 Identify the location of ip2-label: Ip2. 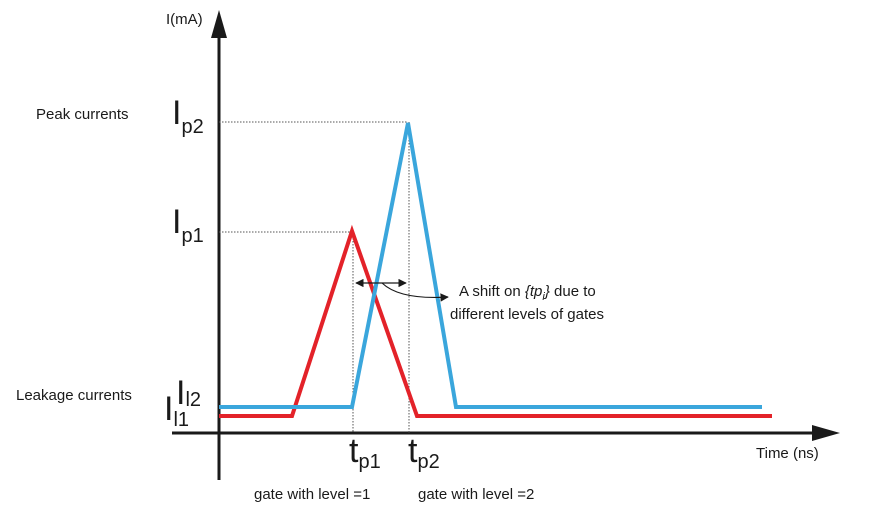
(188, 116).